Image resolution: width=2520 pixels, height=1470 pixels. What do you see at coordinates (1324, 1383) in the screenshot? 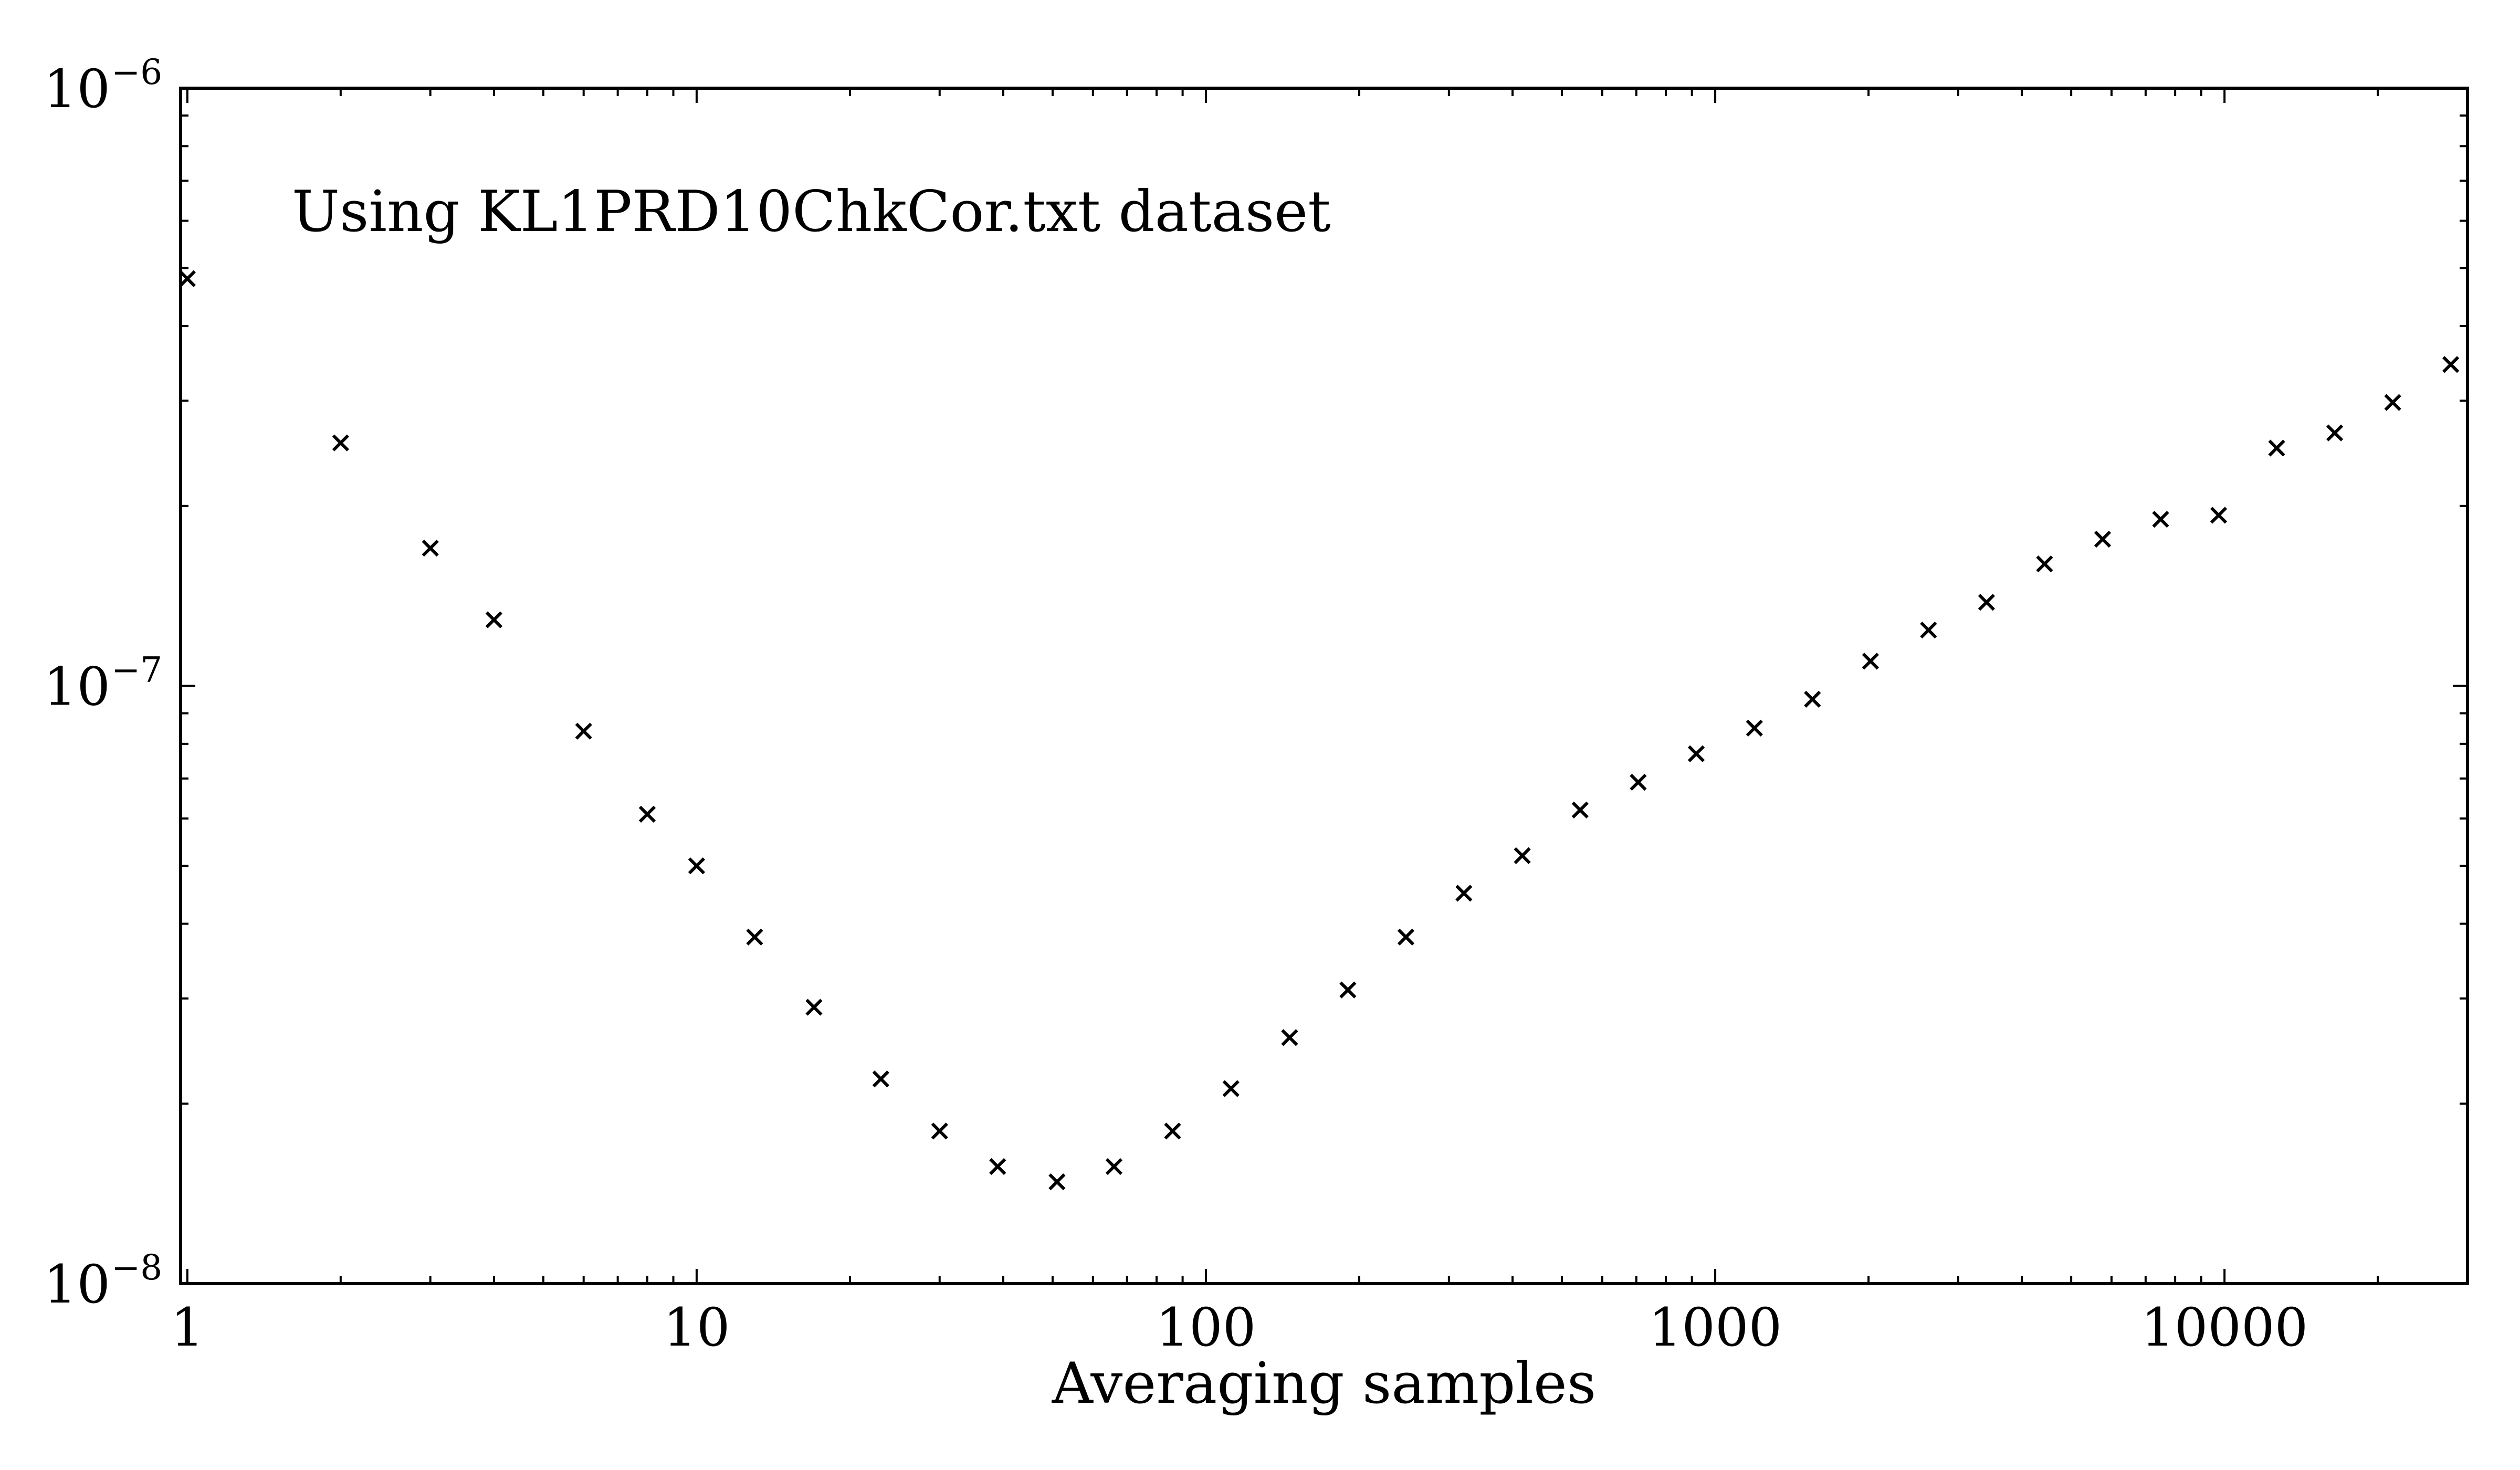
I see `x-axis-title: Averaging samples` at bounding box center [1324, 1383].